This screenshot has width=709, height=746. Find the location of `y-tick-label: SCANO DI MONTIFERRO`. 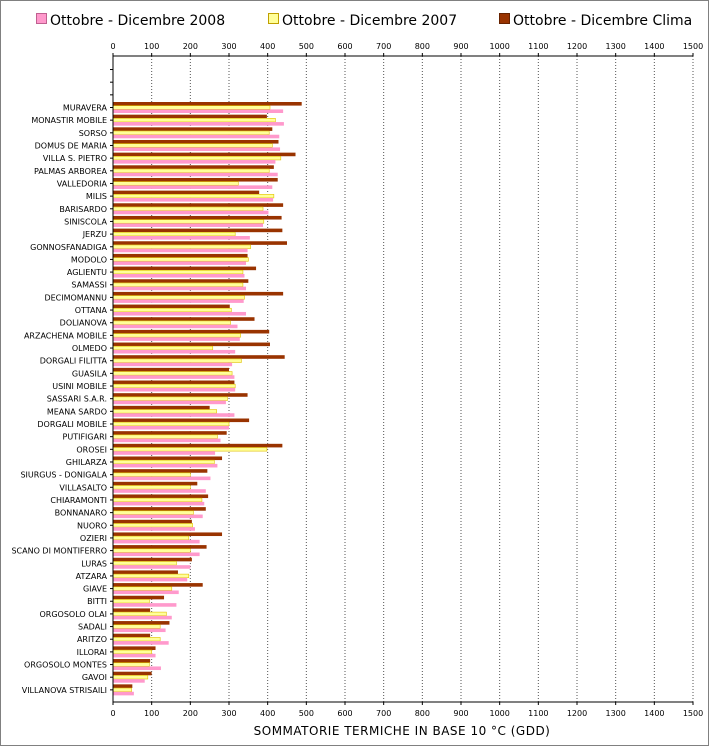

y-tick-label: SCANO DI MONTIFERRO is located at coordinates (59, 551).